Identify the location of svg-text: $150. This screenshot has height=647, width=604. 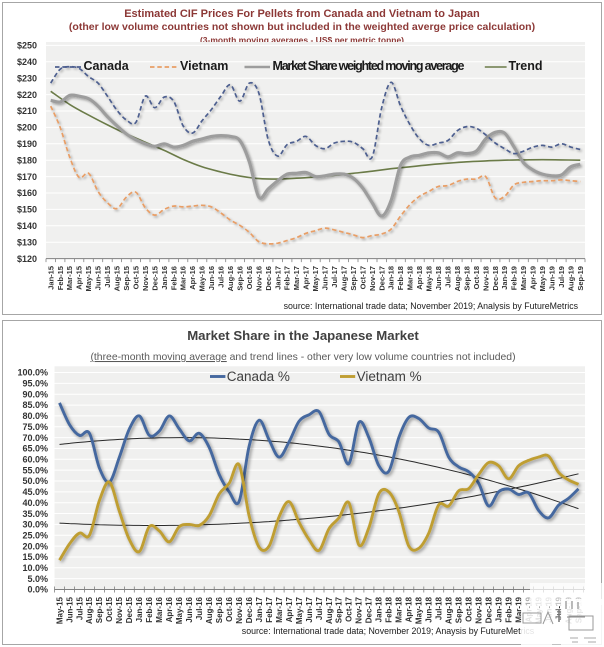
(27, 210).